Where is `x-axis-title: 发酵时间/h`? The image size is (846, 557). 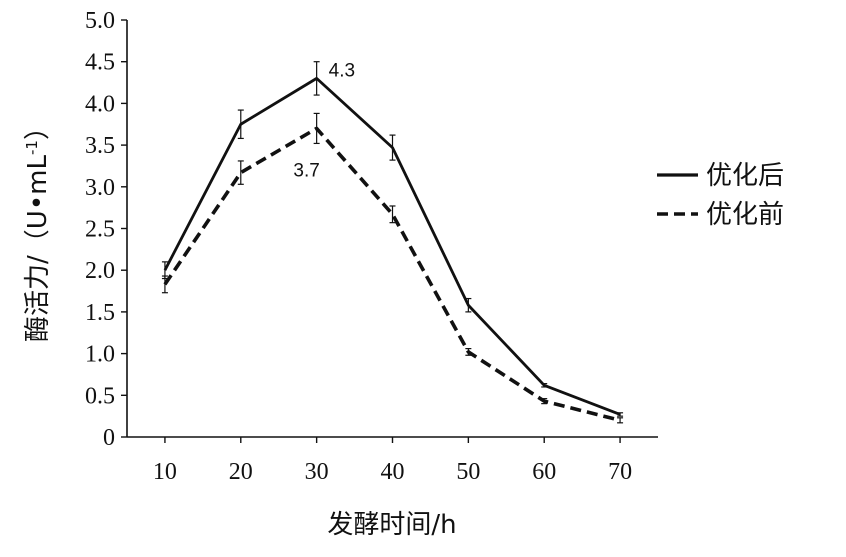 x-axis-title: 发酵时间/h is located at coordinates (391, 525).